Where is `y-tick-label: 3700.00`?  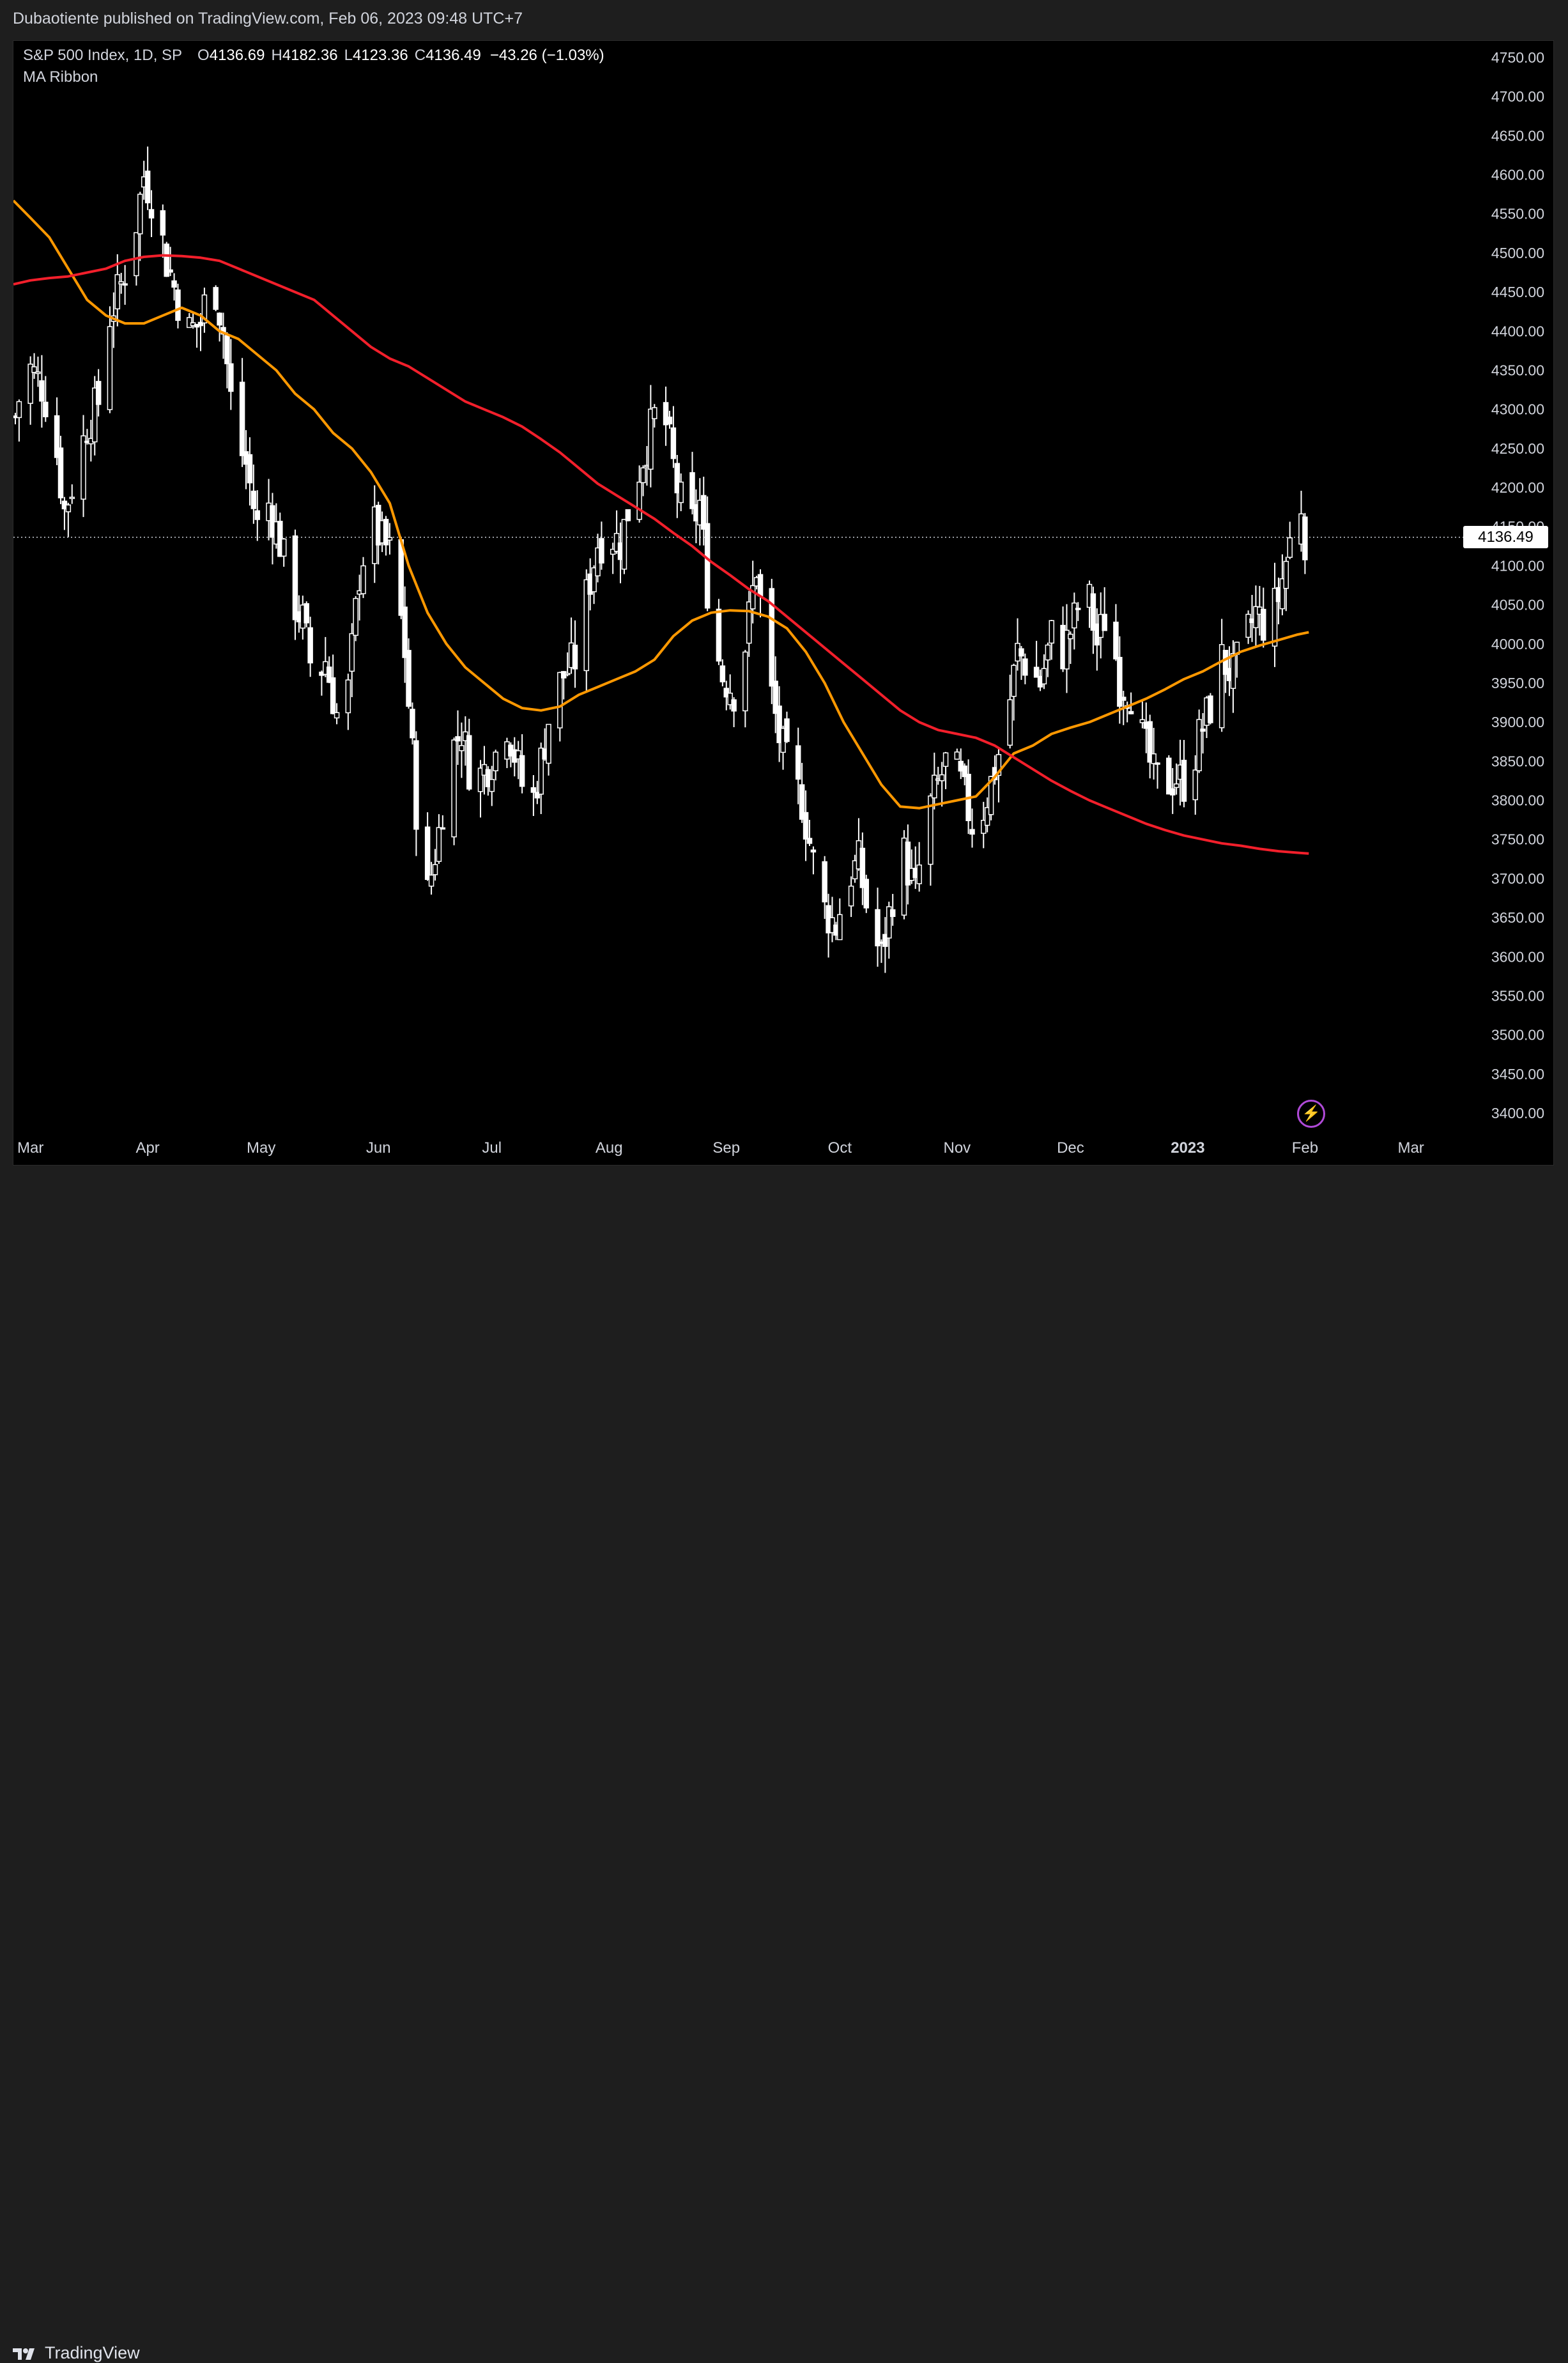 y-tick-label: 3700.00 is located at coordinates (1517, 878).